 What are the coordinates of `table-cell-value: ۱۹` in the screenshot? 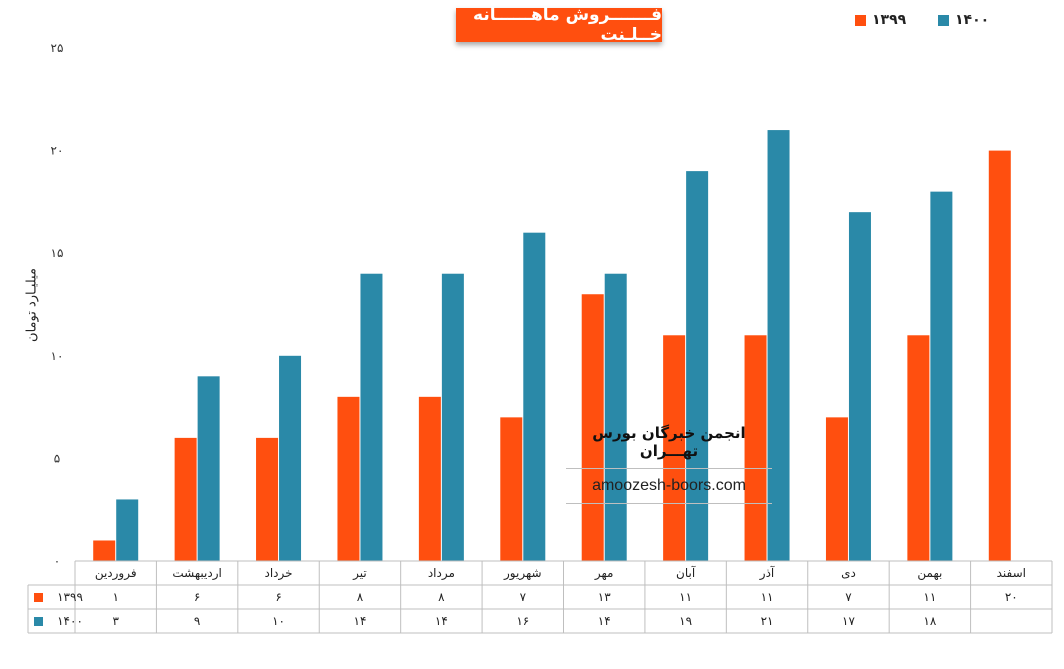 It's located at (685, 621).